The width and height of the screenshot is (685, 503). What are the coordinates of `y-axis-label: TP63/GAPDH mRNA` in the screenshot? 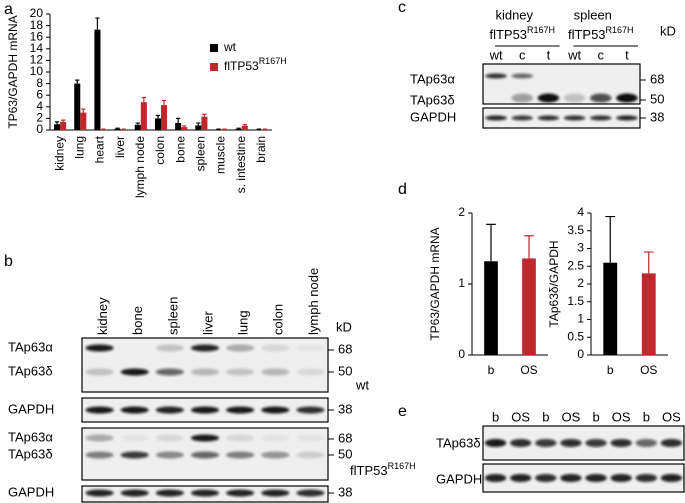 It's located at (13, 71).